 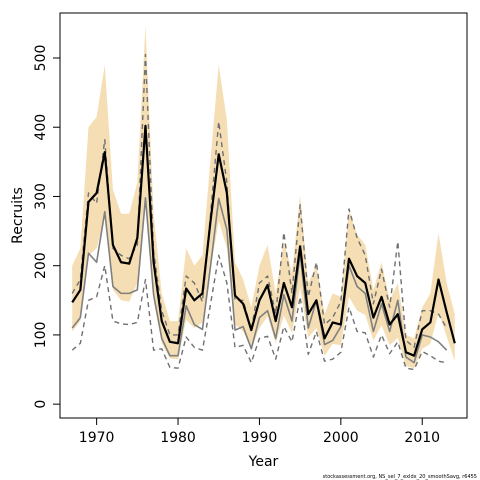 What do you see at coordinates (41, 335) in the screenshot?
I see `y-tick-label: 100` at bounding box center [41, 335].